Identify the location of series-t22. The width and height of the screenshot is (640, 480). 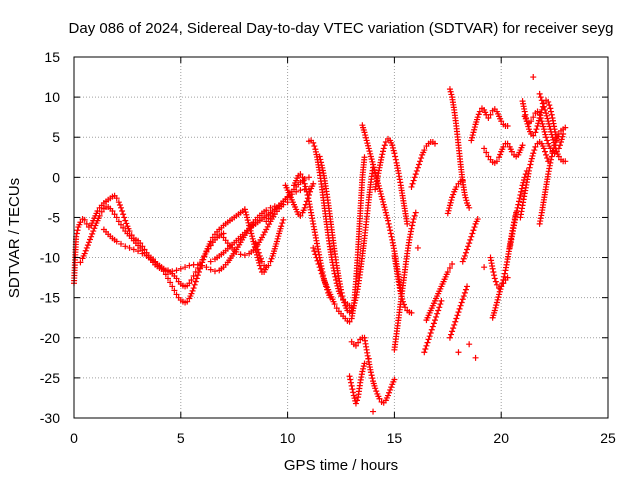
(433, 326).